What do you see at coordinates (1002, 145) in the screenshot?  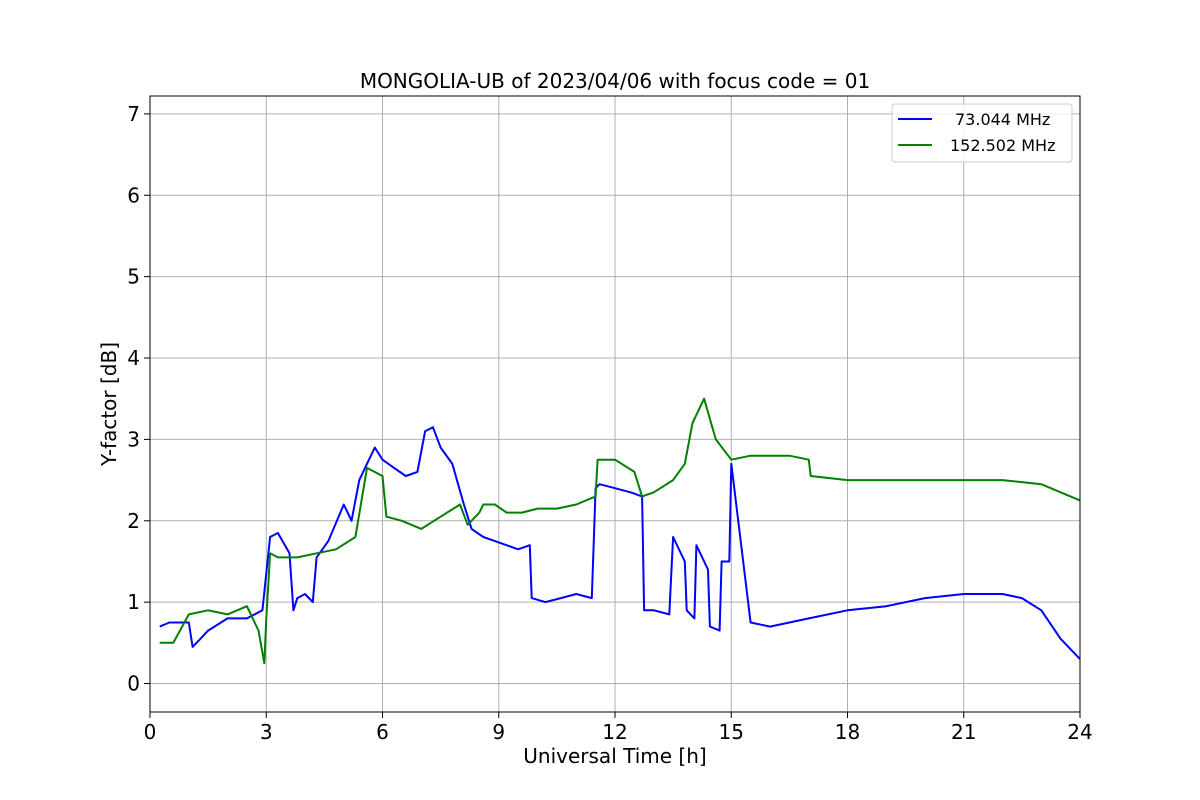 I see `legend-label-152mhz: 152.502 MHz` at bounding box center [1002, 145].